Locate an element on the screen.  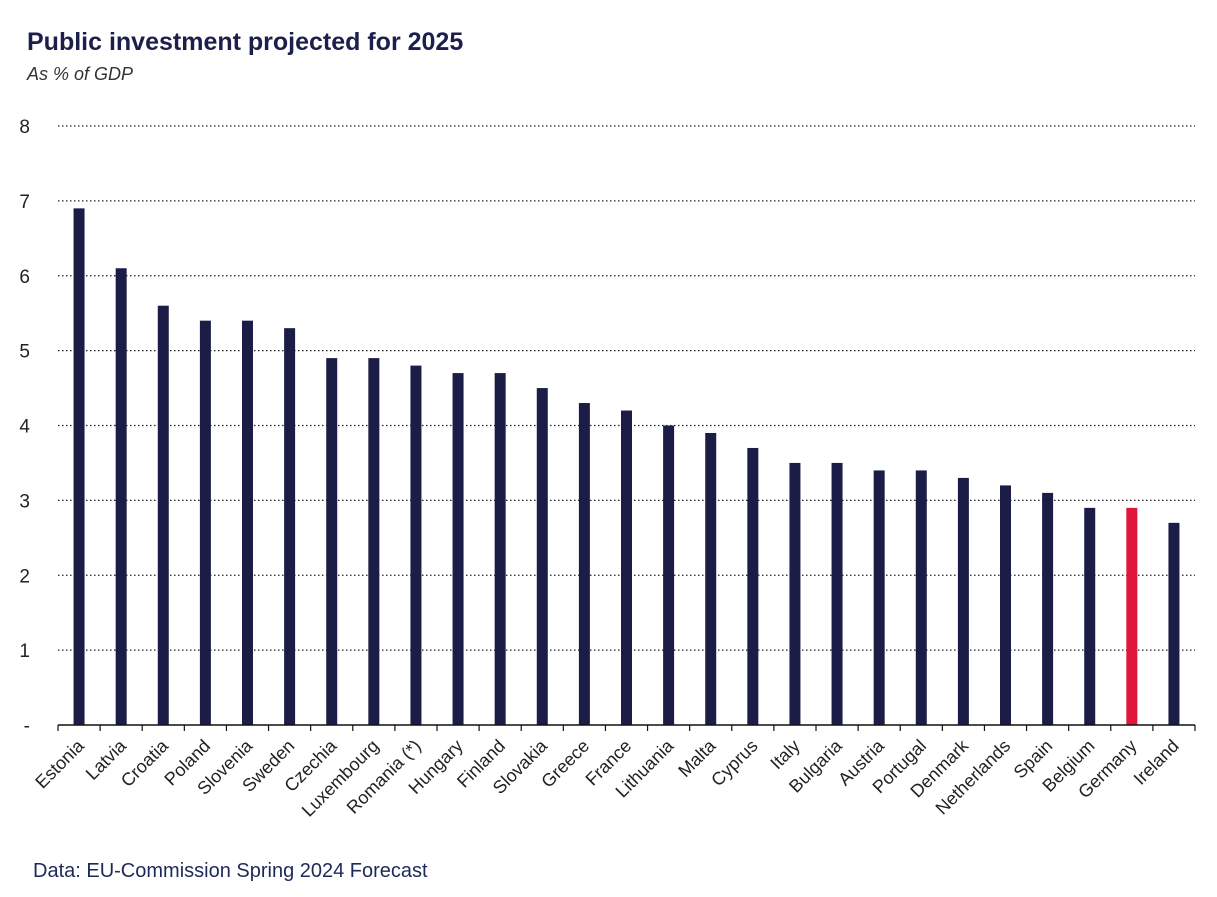
y-tick-label: 6 is located at coordinates (24, 277).